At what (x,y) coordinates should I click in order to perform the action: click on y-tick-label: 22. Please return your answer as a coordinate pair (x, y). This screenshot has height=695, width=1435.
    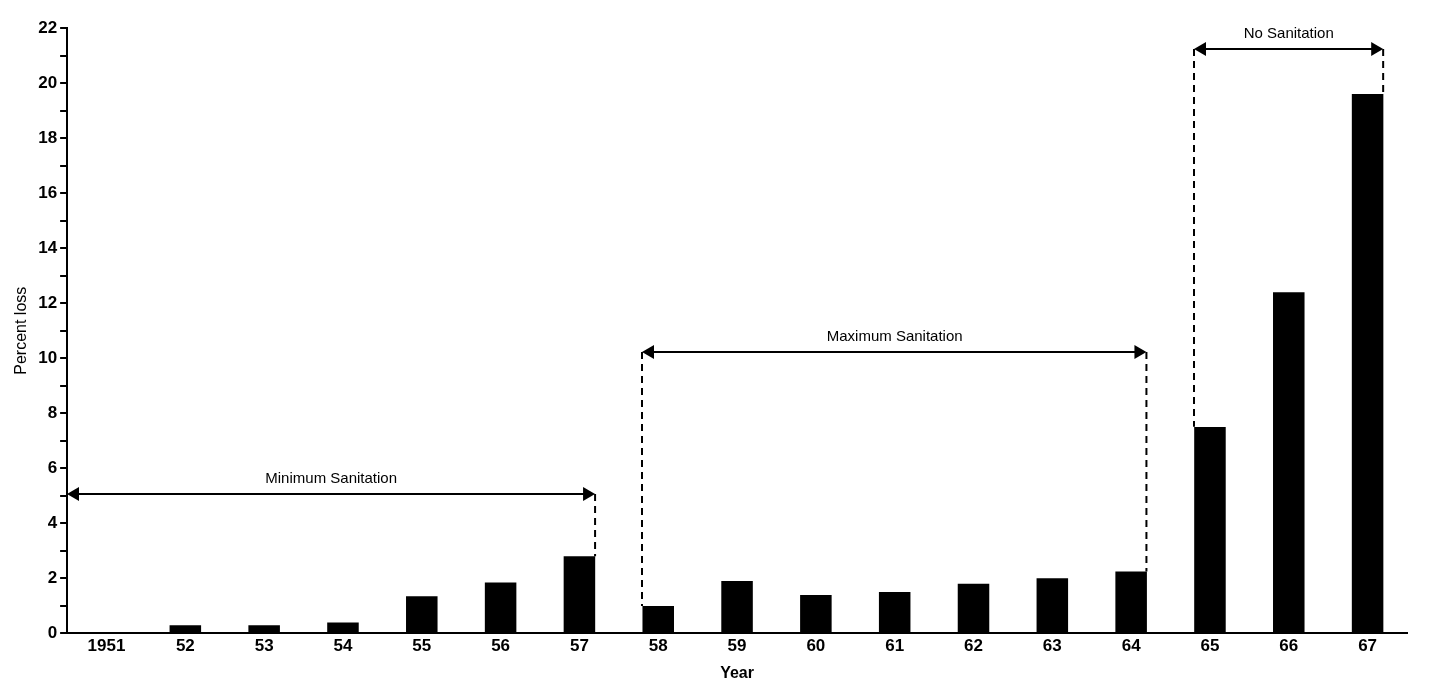
    Looking at the image, I should click on (48, 27).